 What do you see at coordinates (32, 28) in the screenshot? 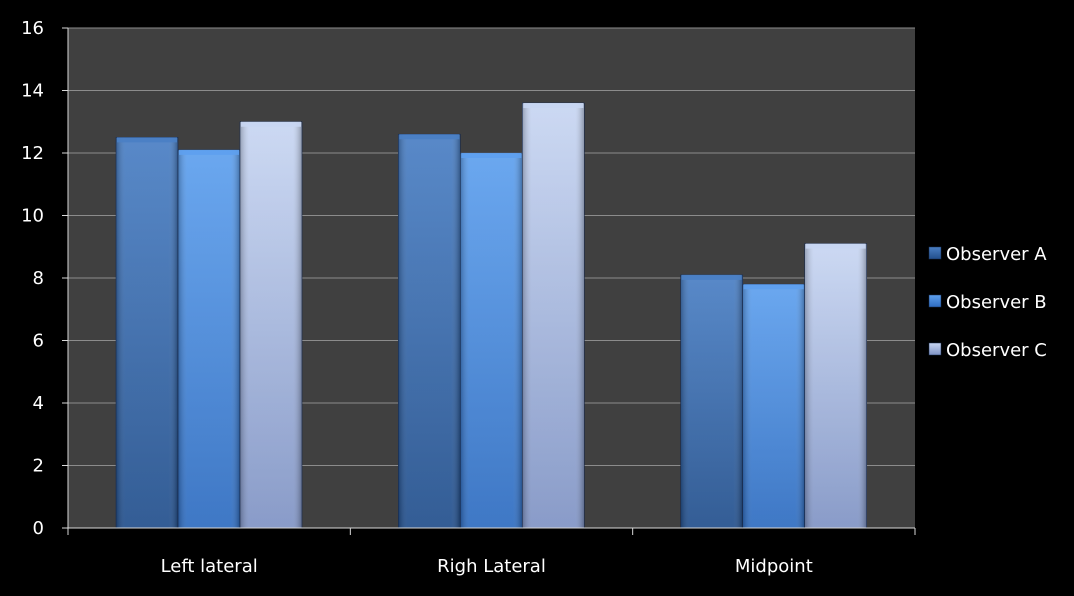
I see `y-tick-label: 16` at bounding box center [32, 28].